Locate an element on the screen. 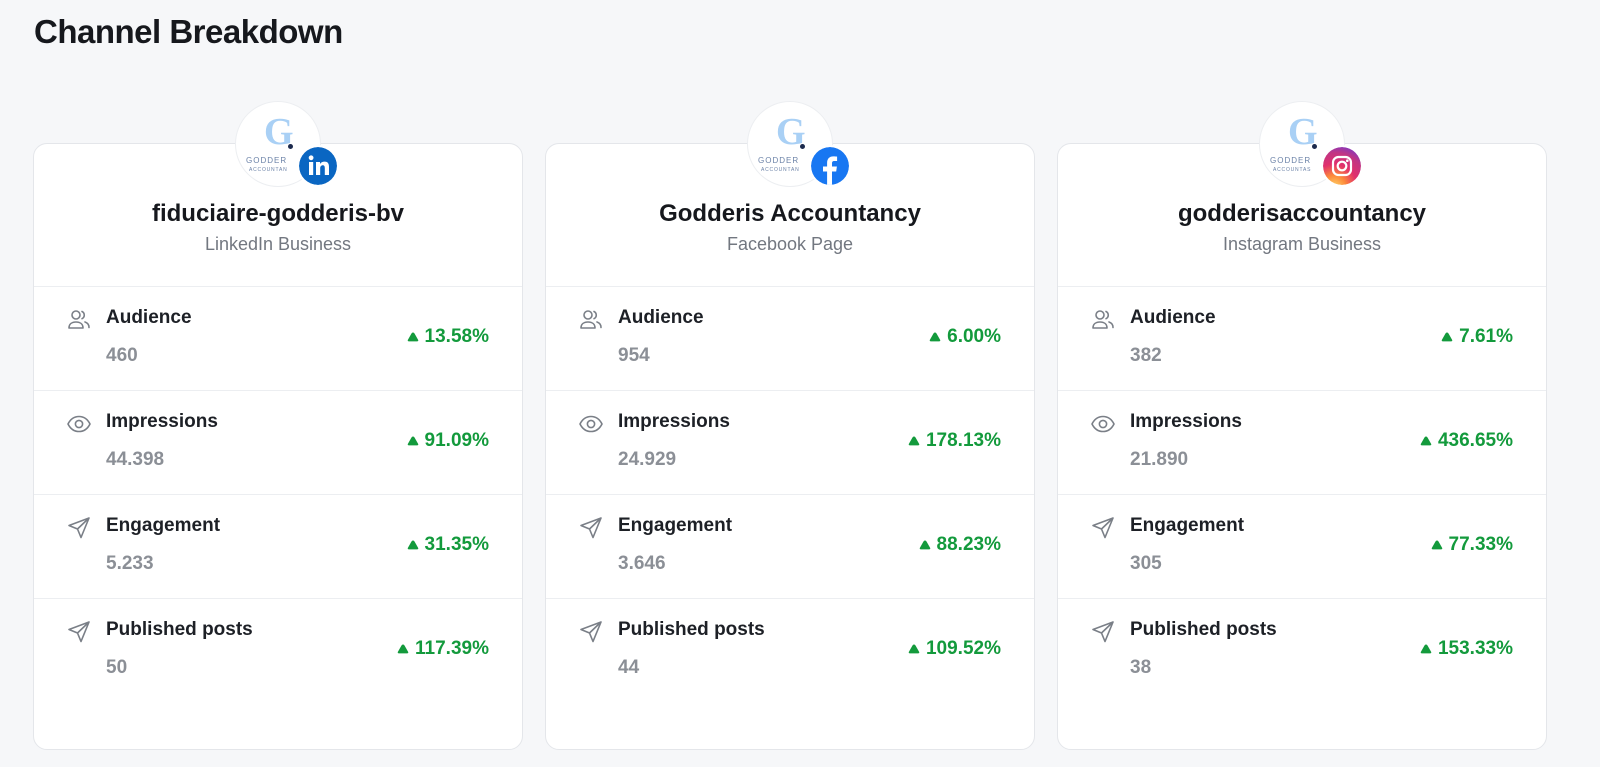 Image resolution: width=1600 pixels, height=767 pixels. metric-change: 109.52% is located at coordinates (954, 649).